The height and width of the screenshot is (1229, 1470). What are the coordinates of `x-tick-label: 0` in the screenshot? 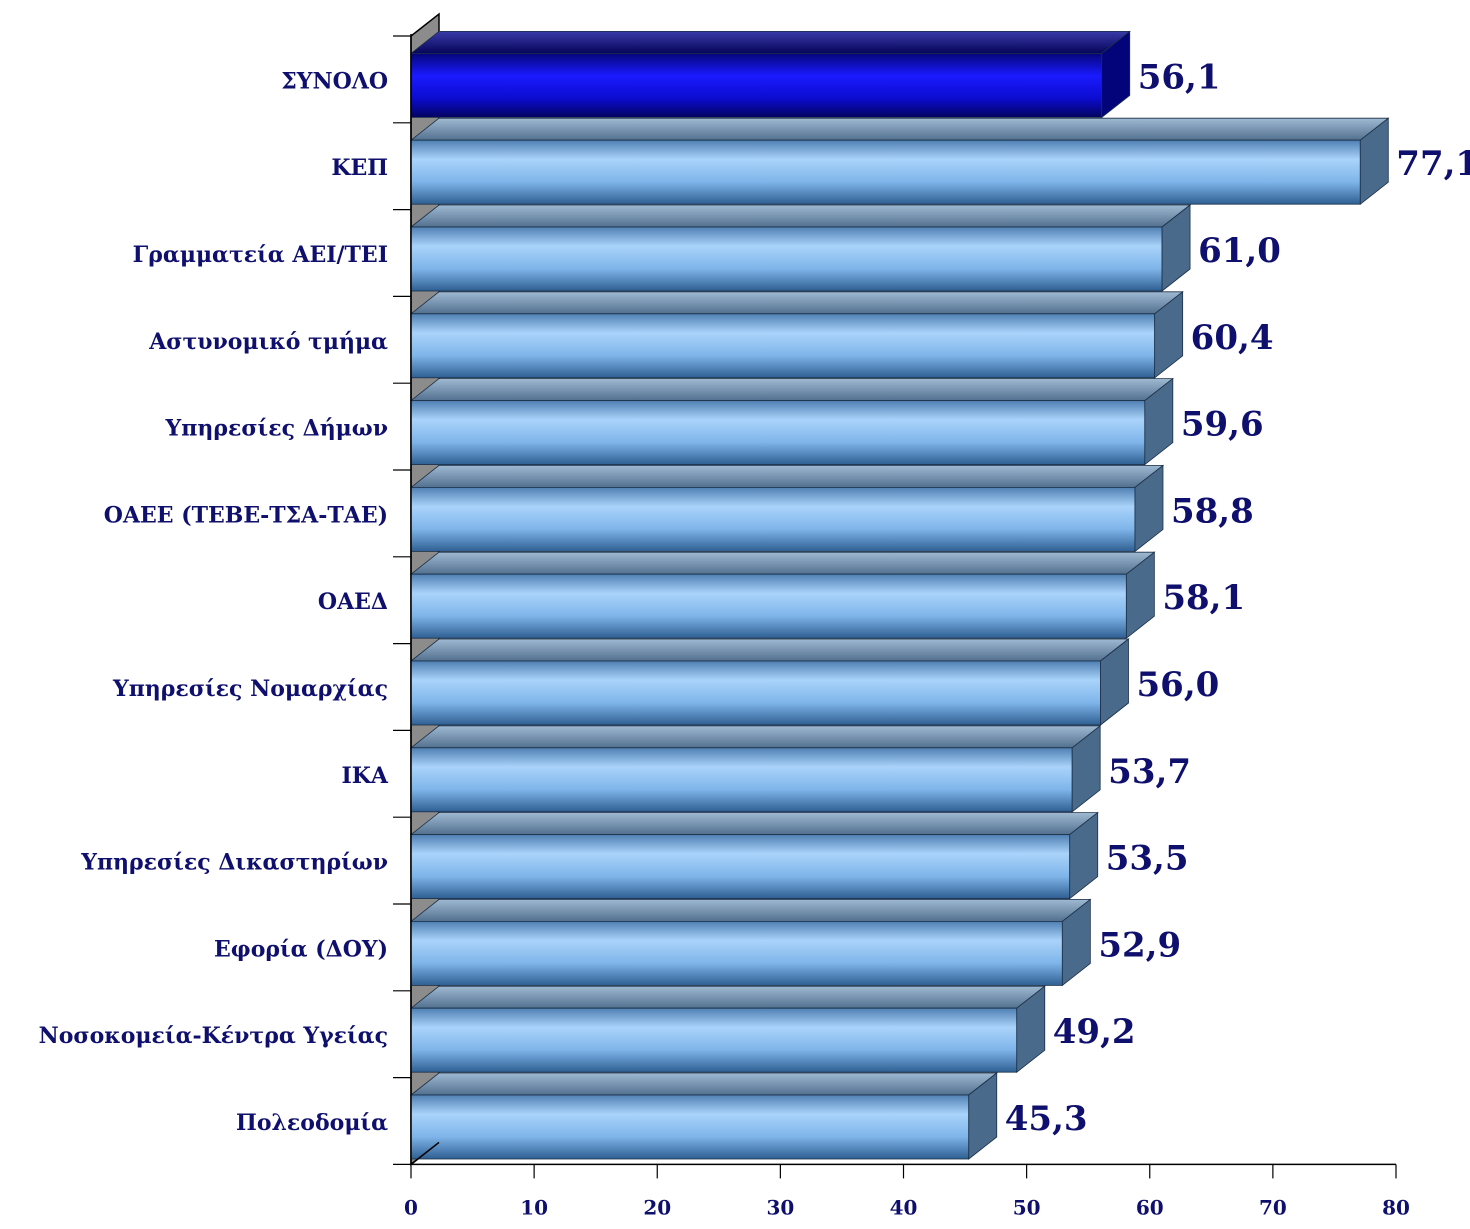 It's located at (411, 1207).